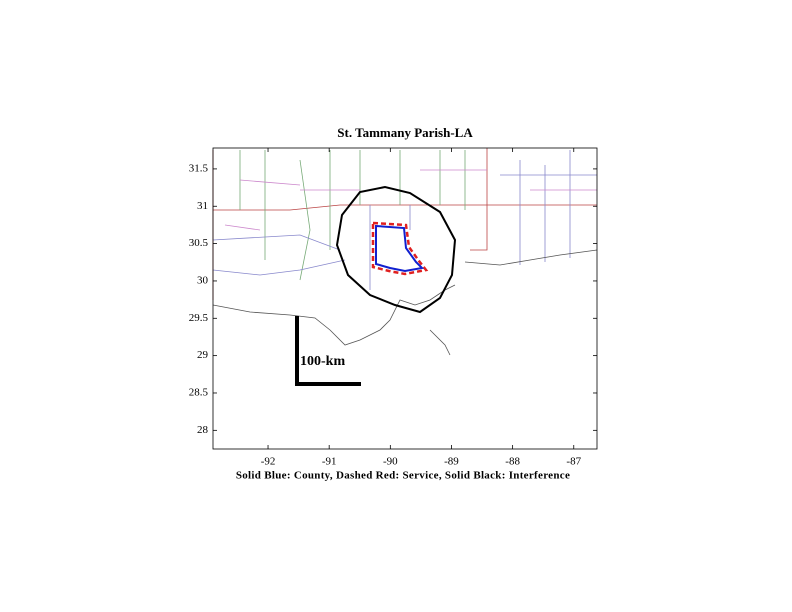 This screenshot has width=792, height=612. Describe the element at coordinates (573, 462) in the screenshot. I see `x-tick-label: -87` at that location.